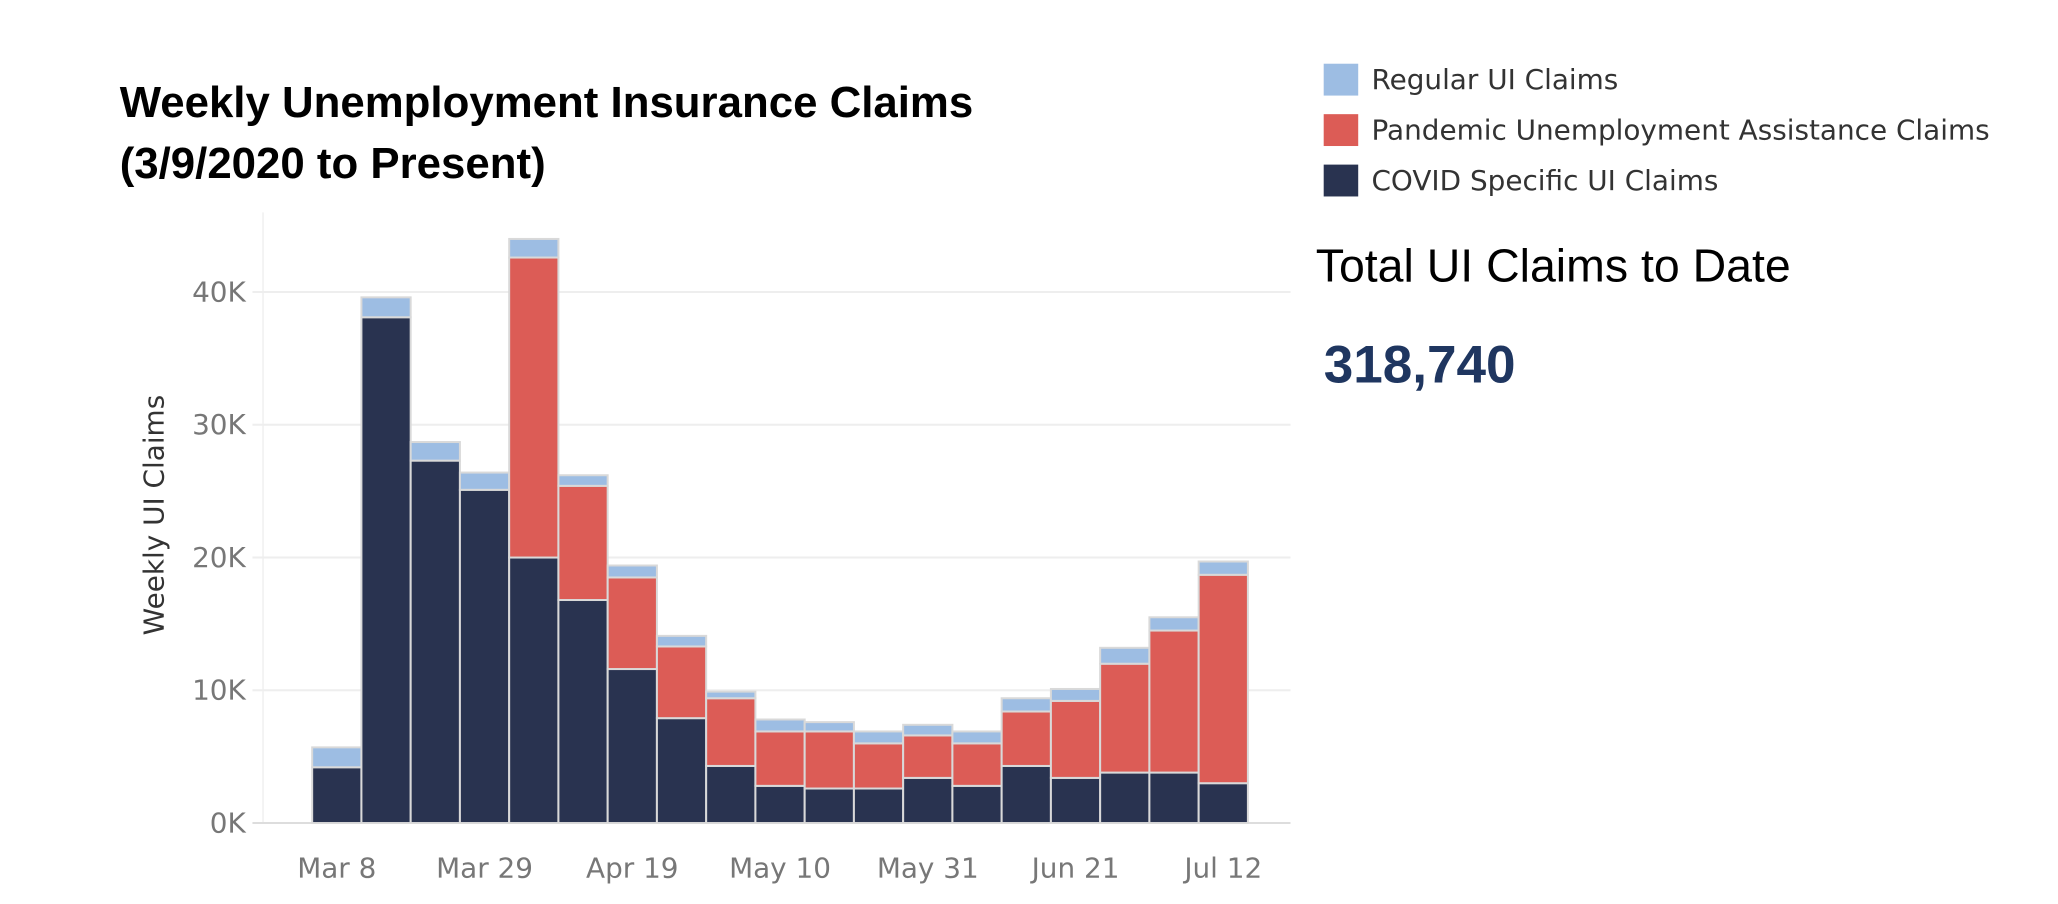 The width and height of the screenshot is (2058, 904). What do you see at coordinates (219, 291) in the screenshot?
I see `y-tick-label: 40K` at bounding box center [219, 291].